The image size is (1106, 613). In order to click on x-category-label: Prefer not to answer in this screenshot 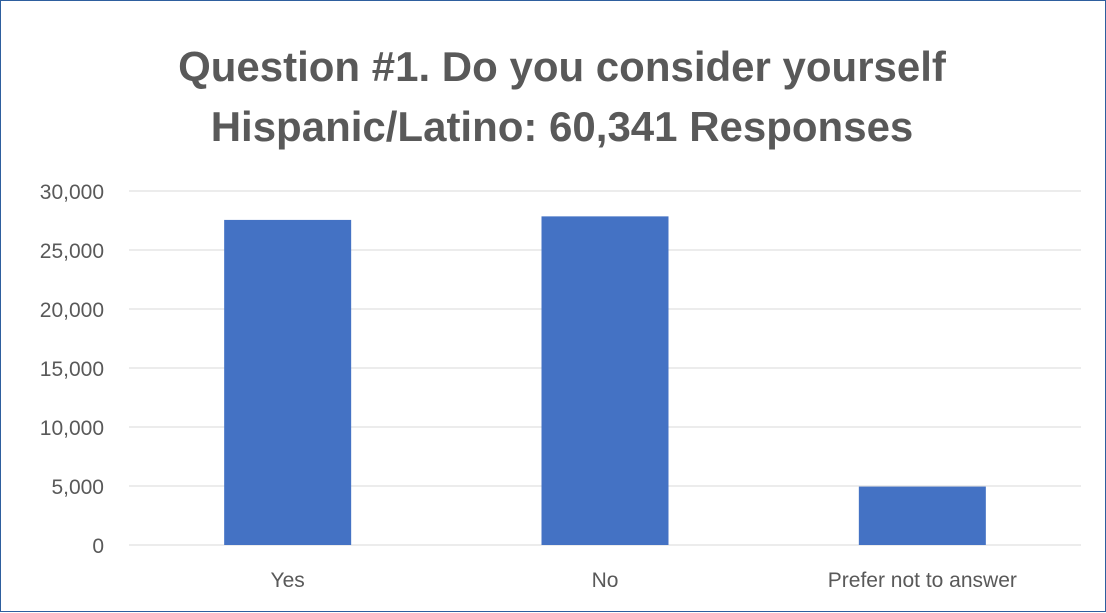, I will do `click(922, 580)`.